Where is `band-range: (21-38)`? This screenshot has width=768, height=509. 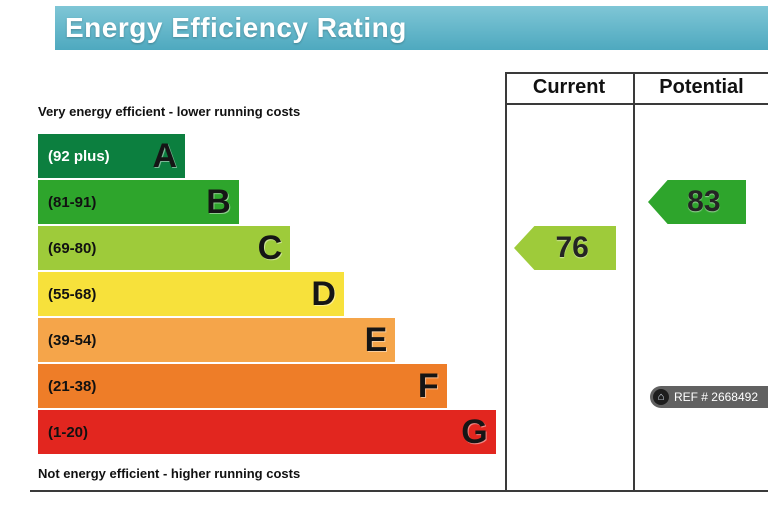
band-range: (21-38) is located at coordinates (72, 386).